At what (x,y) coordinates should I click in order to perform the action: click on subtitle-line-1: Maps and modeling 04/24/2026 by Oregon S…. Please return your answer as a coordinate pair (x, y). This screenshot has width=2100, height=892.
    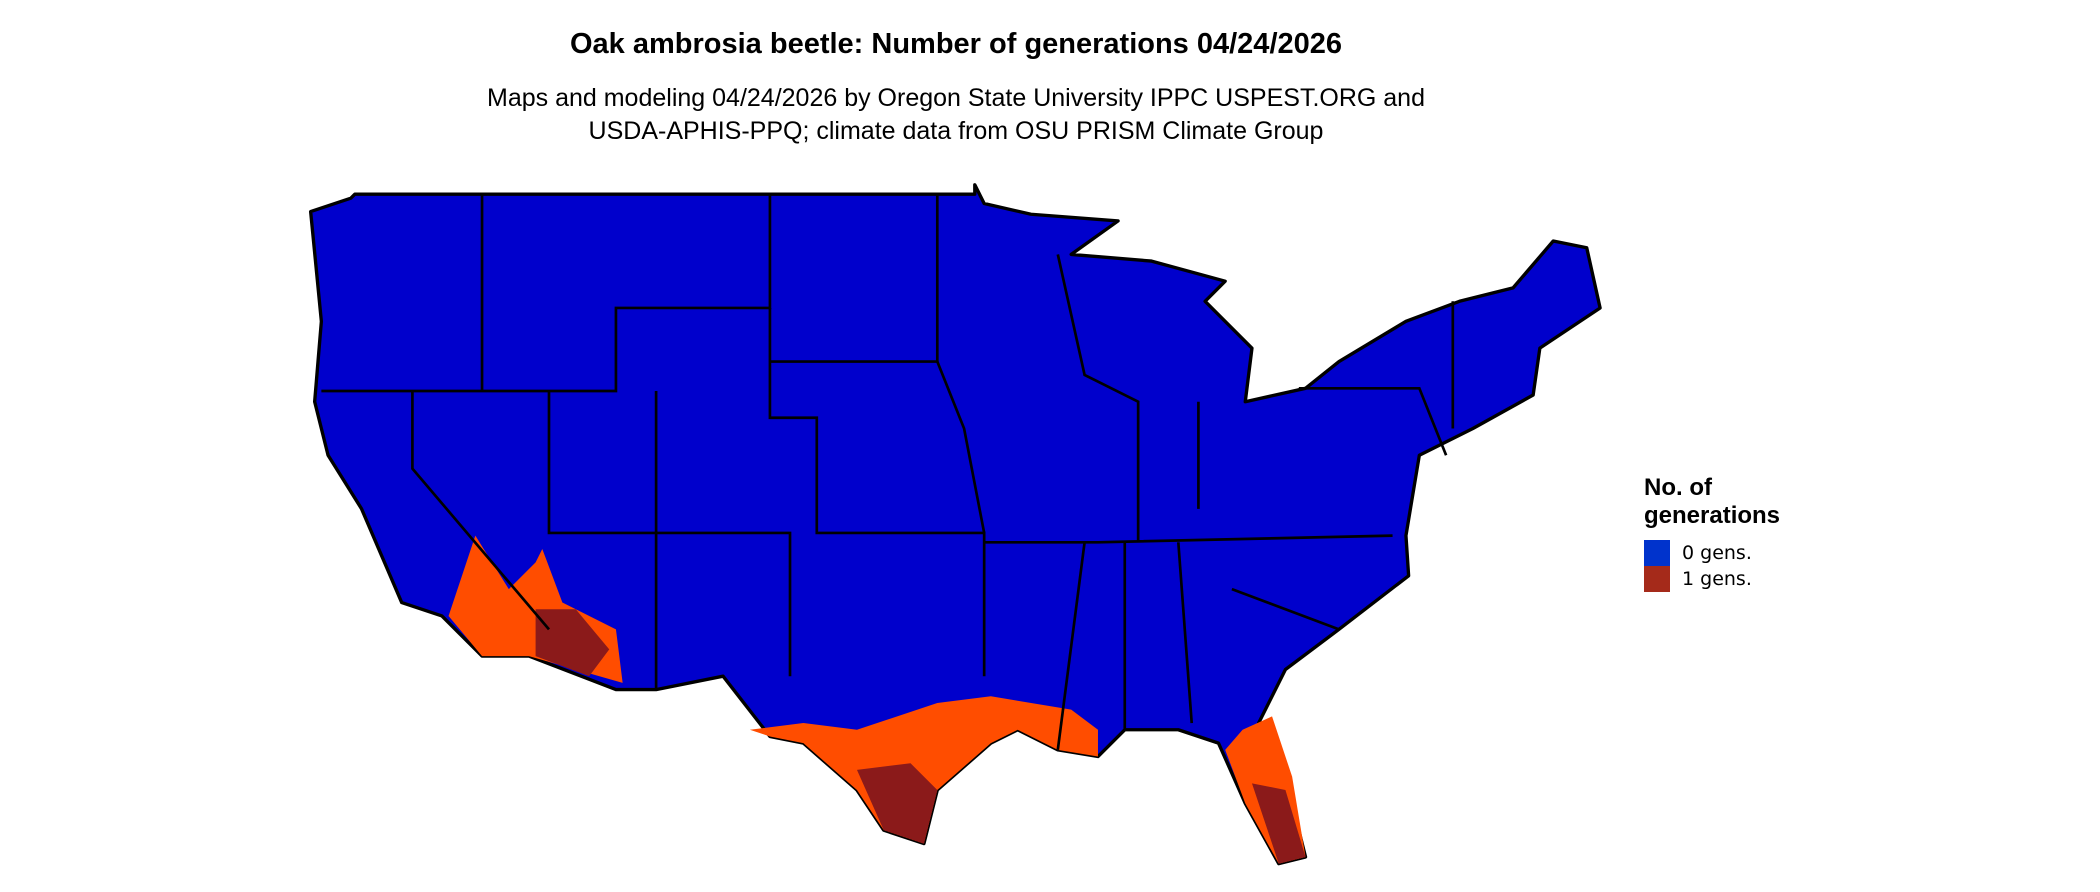
    Looking at the image, I should click on (956, 98).